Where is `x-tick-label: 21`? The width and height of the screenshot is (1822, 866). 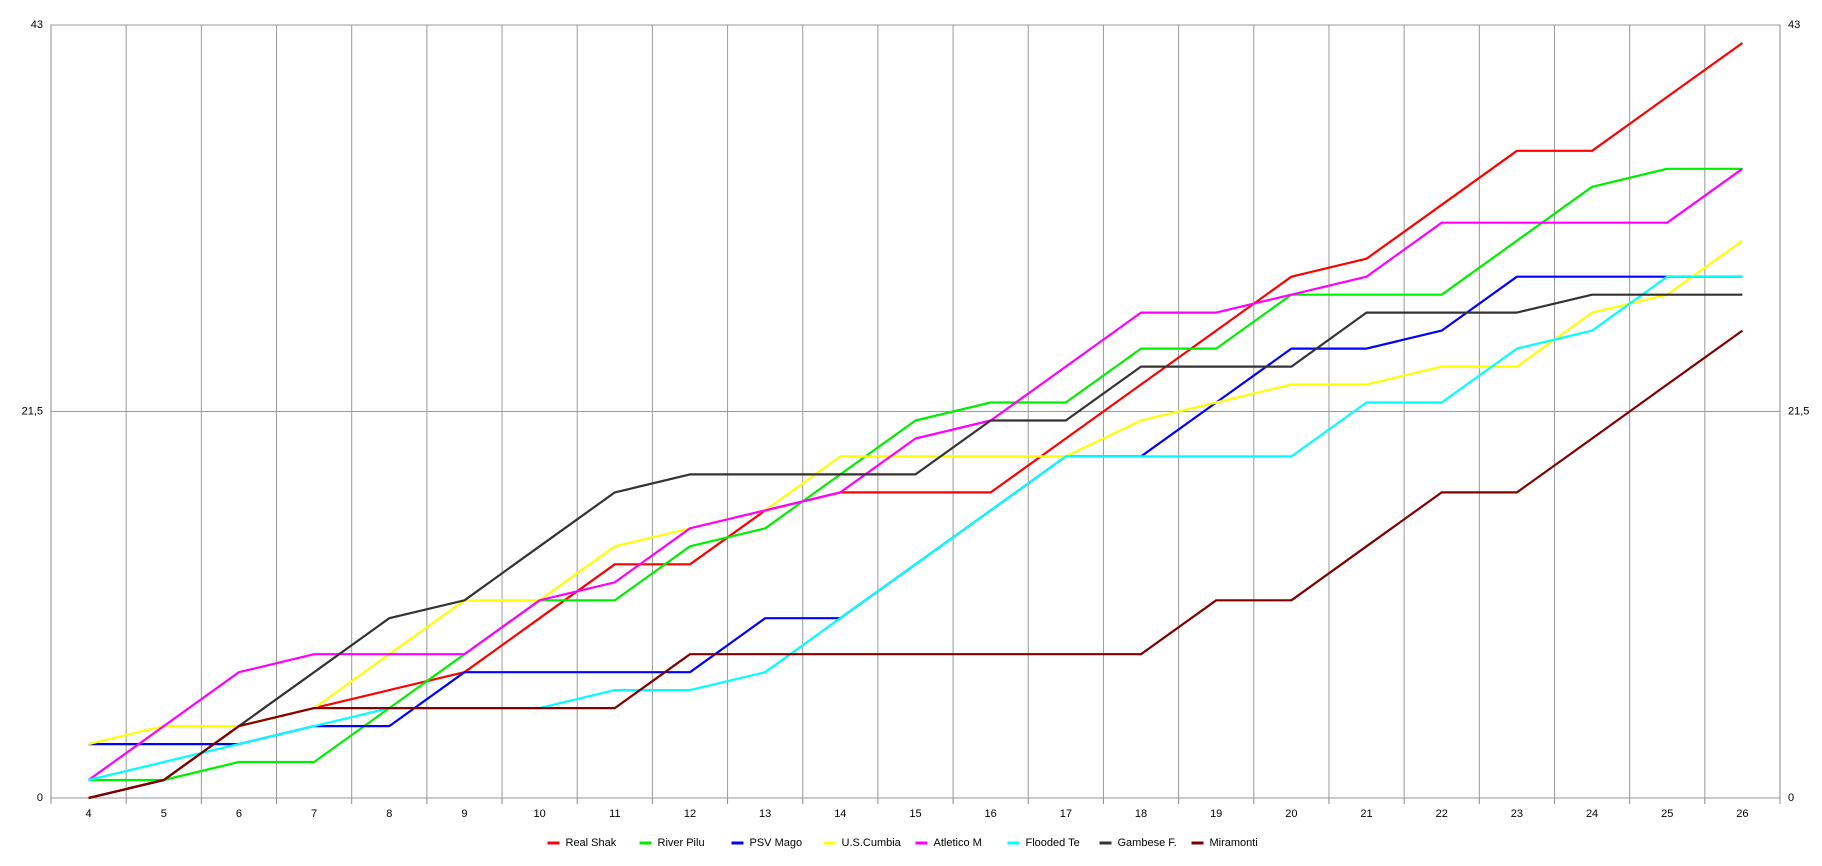 x-tick-label: 21 is located at coordinates (1366, 814).